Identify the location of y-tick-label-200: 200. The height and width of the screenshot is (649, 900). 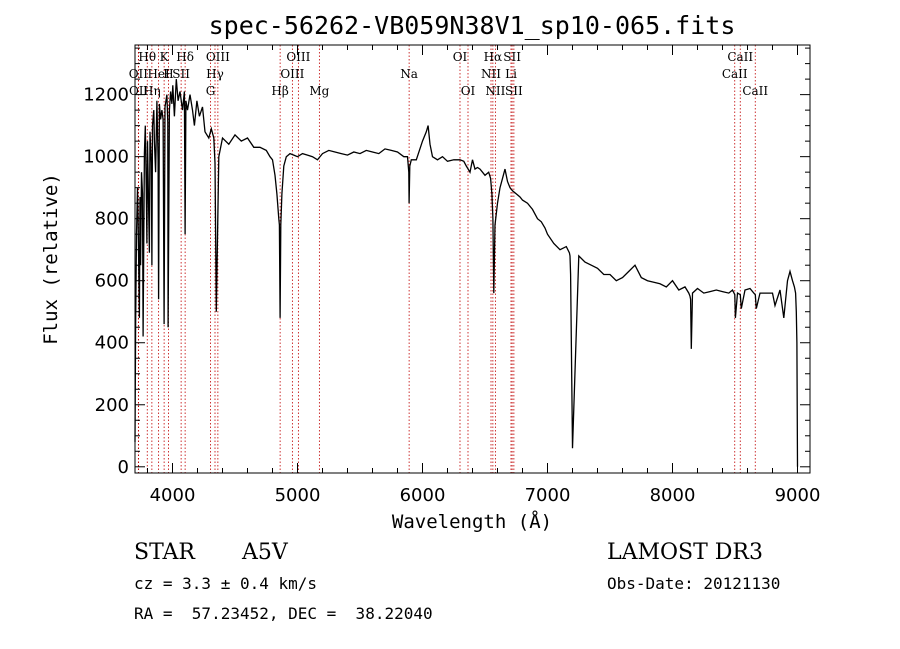
(112, 405).